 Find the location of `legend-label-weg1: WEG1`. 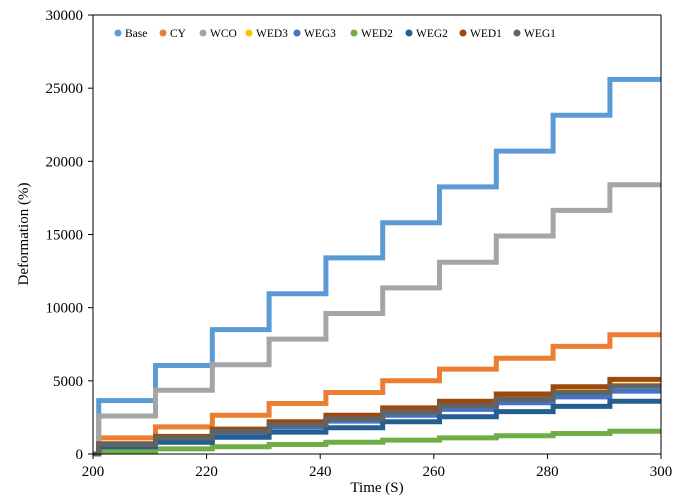

legend-label-weg1: WEG1 is located at coordinates (540, 34).